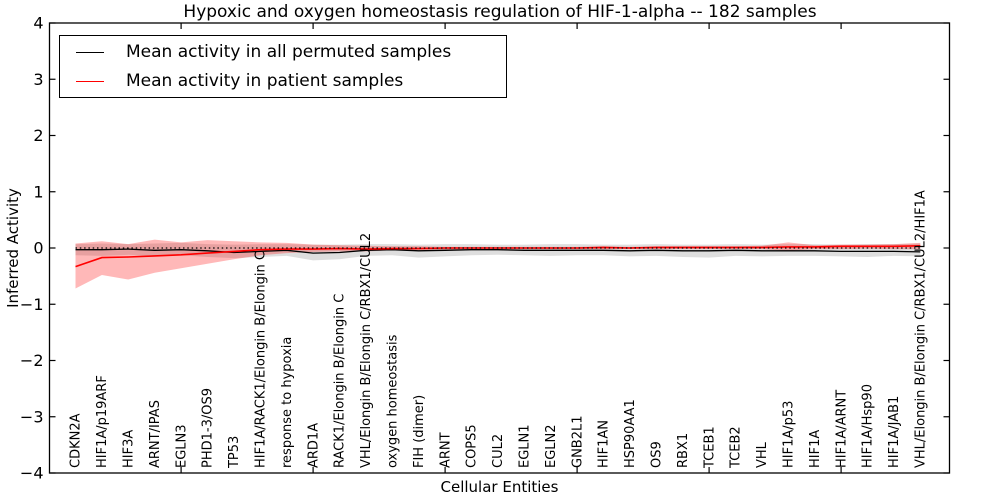 The width and height of the screenshot is (1000, 500). Describe the element at coordinates (287, 402) in the screenshot. I see `x-tick-label: response to hypoxia` at that location.